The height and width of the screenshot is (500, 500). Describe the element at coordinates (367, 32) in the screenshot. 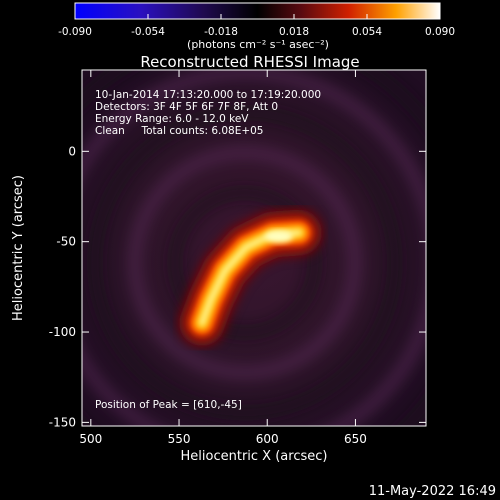

I see `colorbar-tick-label: 0.054` at that location.